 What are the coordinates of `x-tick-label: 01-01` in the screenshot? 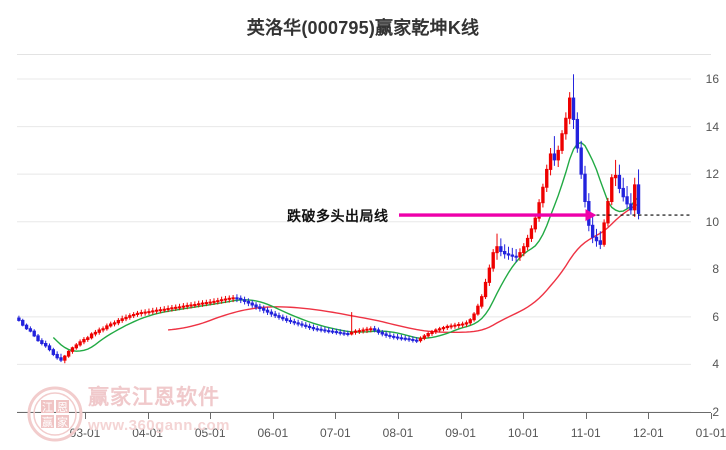 It's located at (710, 433).